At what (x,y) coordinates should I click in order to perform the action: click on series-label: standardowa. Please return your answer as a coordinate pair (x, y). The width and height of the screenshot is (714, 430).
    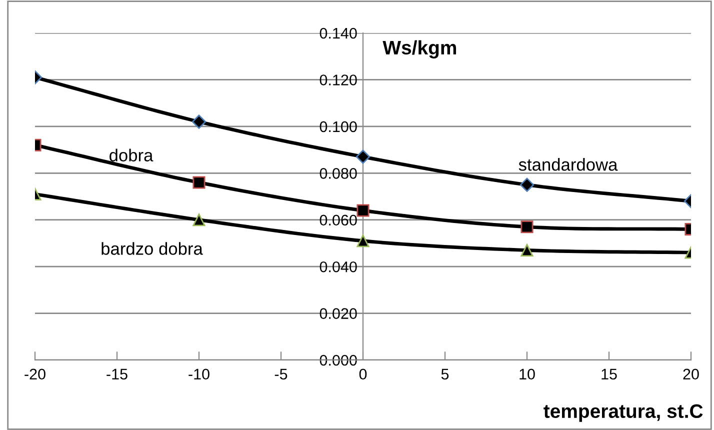
    Looking at the image, I should click on (568, 164).